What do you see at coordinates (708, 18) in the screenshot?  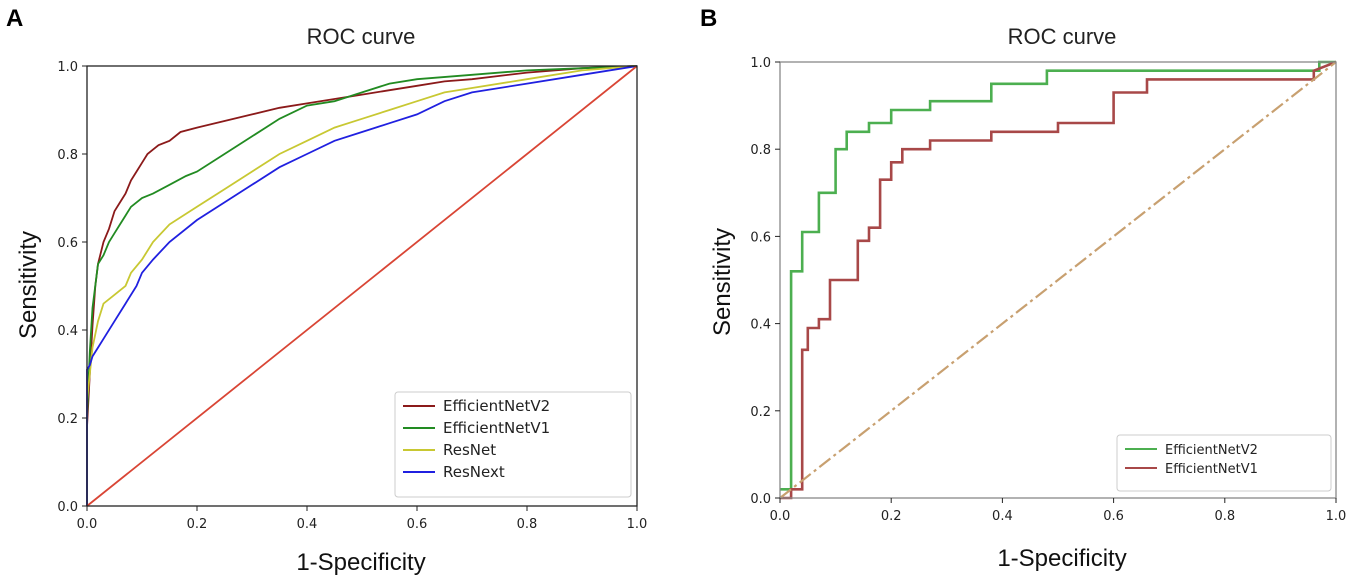 I see `panel-b-letter: B` at bounding box center [708, 18].